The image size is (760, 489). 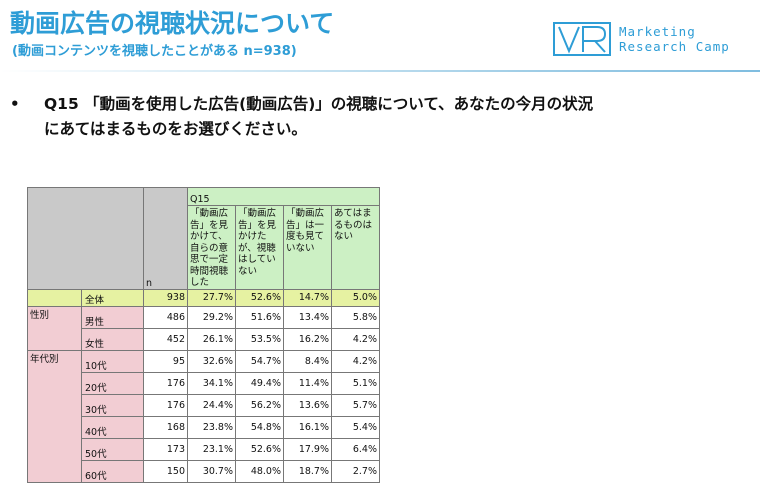 What do you see at coordinates (307, 405) in the screenshot?
I see `percent-cell: 13.6%` at bounding box center [307, 405].